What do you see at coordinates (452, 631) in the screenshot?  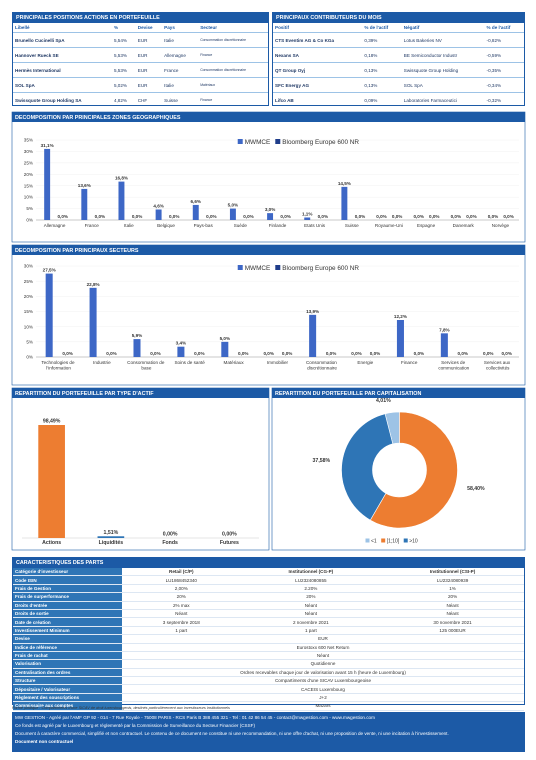 I see `cell: 125 000EUR` at bounding box center [452, 631].